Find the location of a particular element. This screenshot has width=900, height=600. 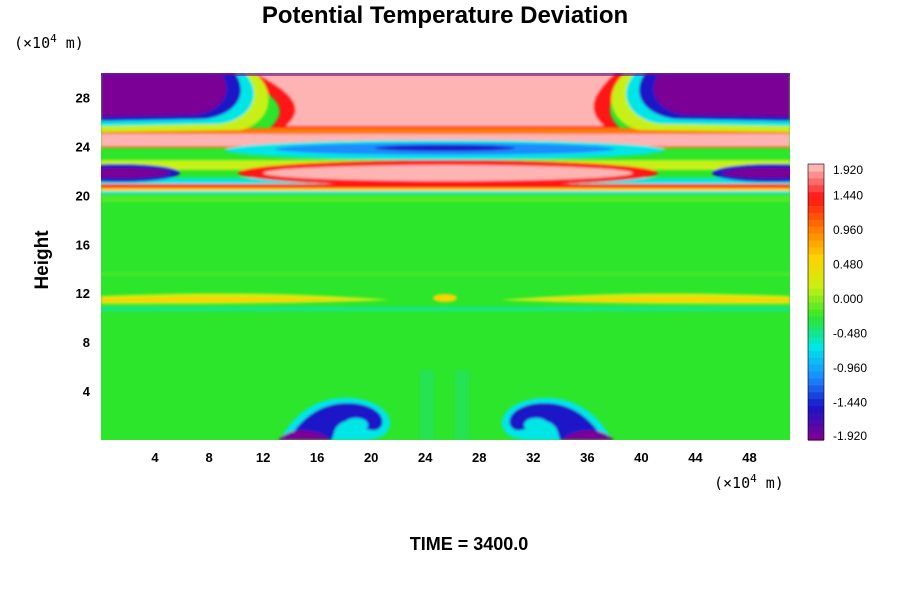

center-warm-blob is located at coordinates (445, 298).